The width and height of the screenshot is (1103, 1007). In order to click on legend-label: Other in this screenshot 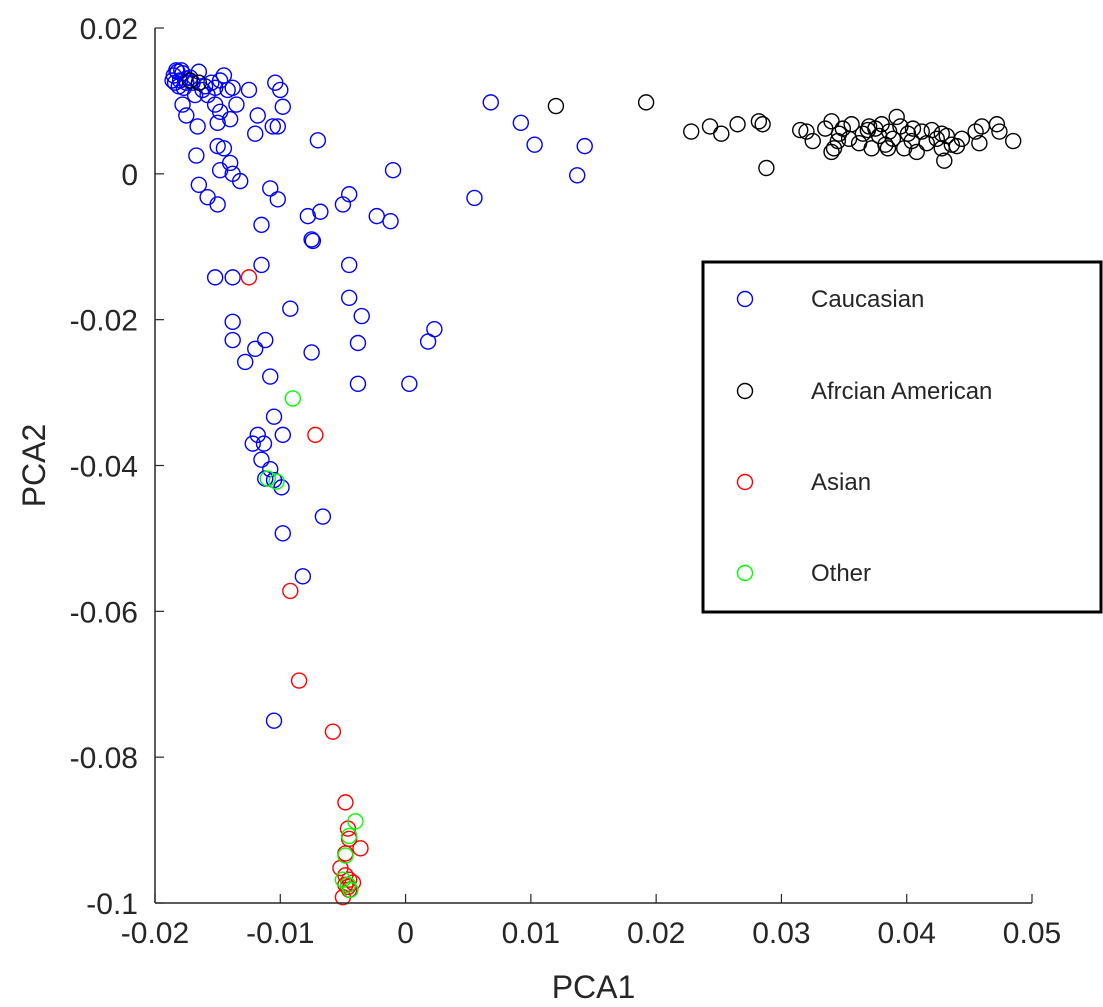, I will do `click(841, 573)`.